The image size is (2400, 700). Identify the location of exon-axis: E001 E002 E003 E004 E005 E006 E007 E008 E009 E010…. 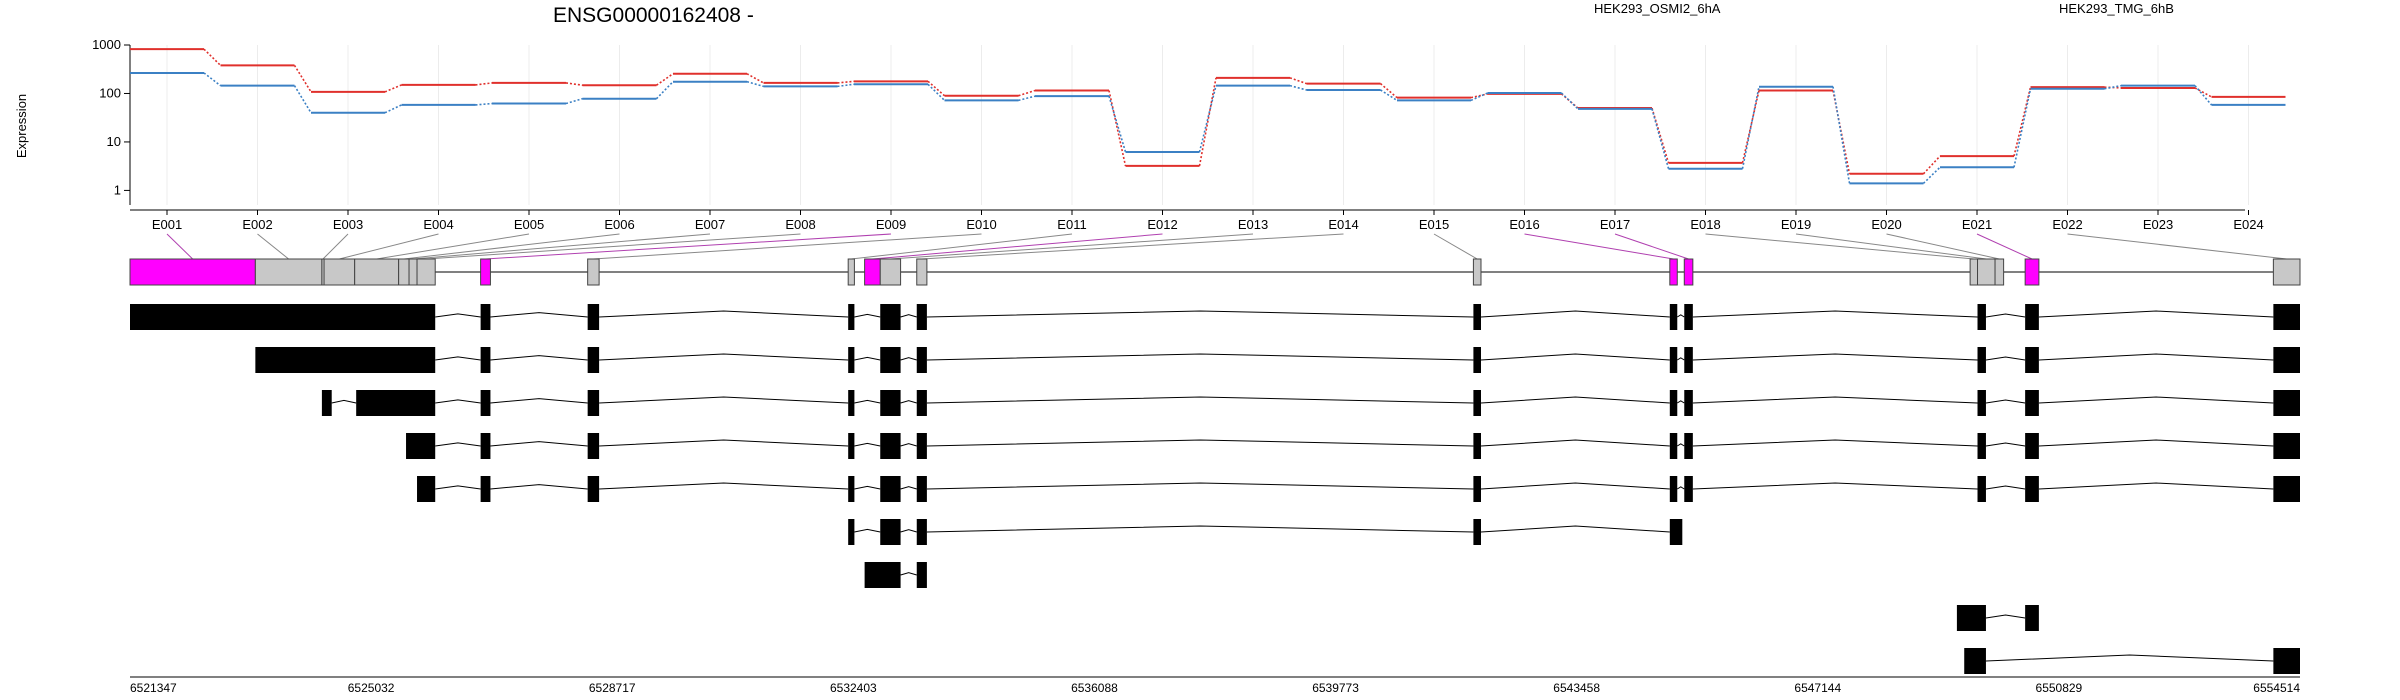
(1197, 220).